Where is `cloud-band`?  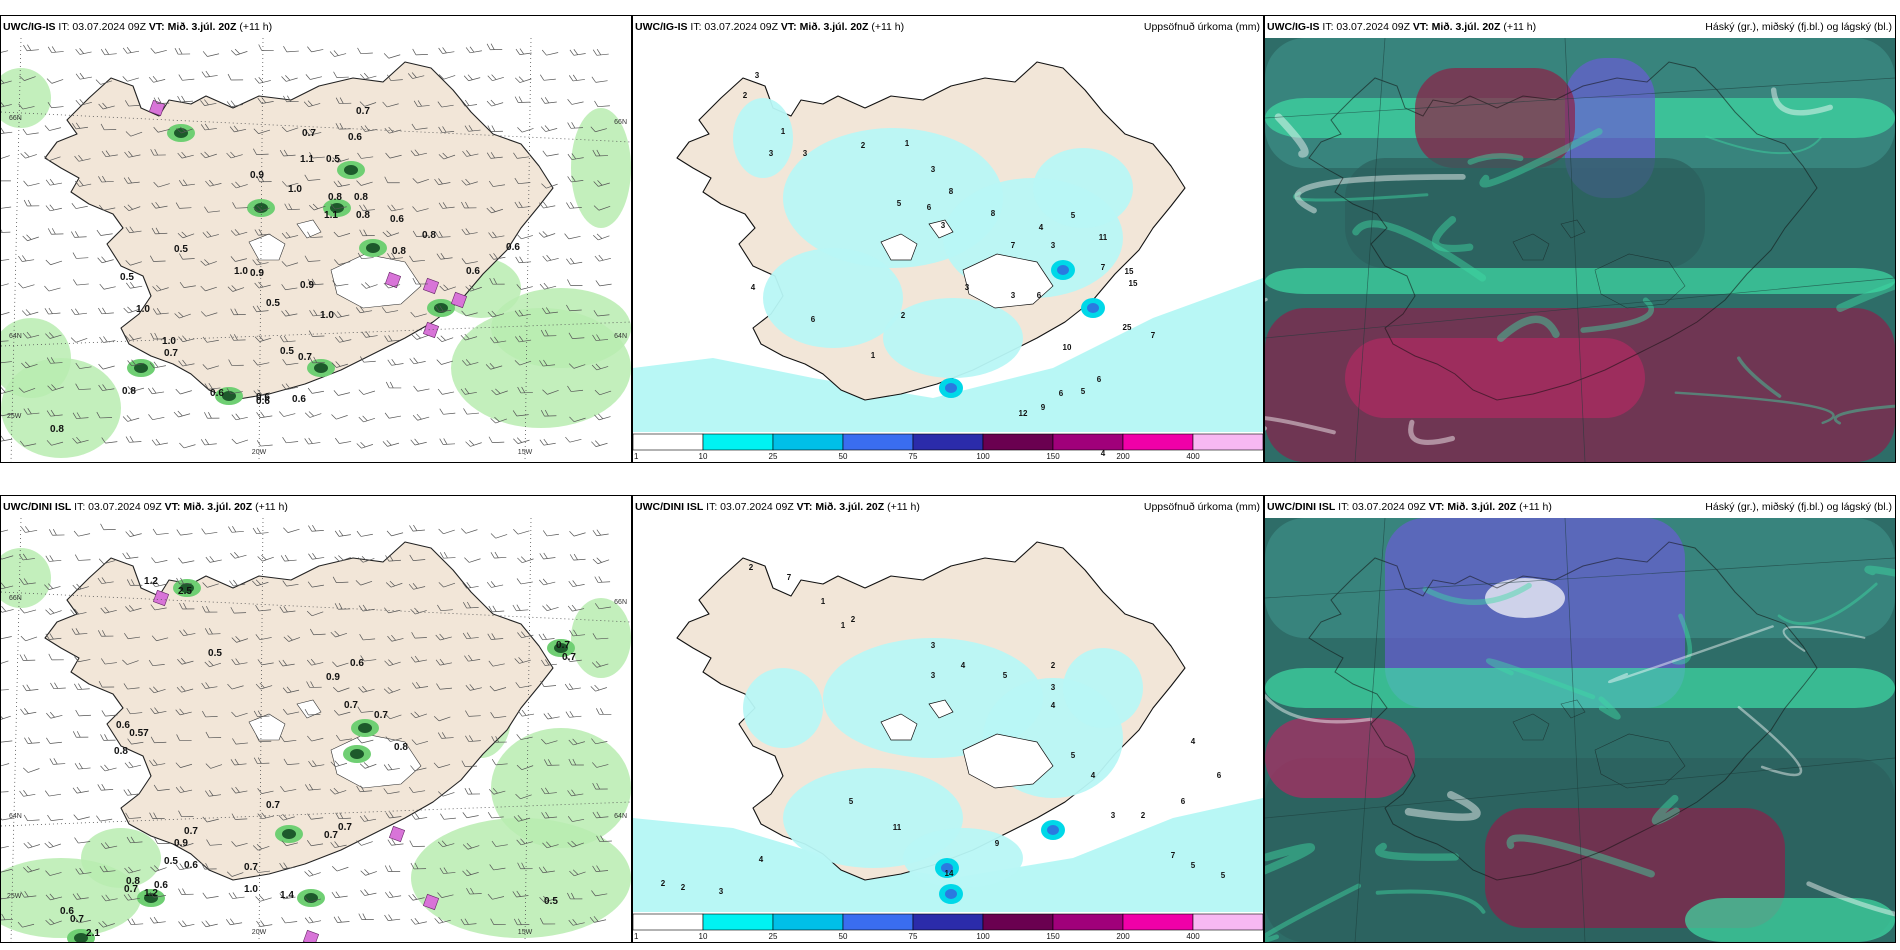
cloud-band is located at coordinates (1495, 159).